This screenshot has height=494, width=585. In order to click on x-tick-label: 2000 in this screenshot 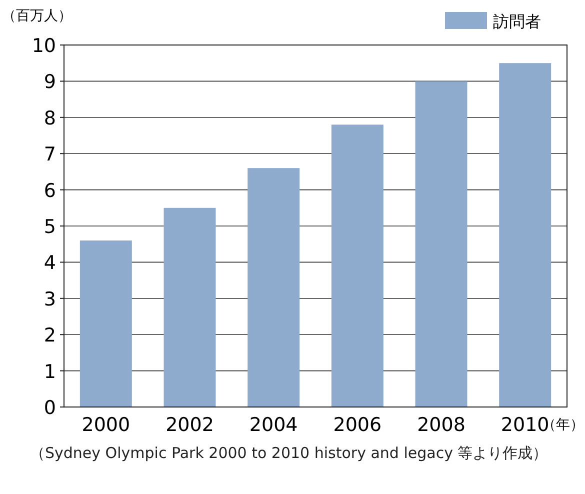, I will do `click(106, 425)`.